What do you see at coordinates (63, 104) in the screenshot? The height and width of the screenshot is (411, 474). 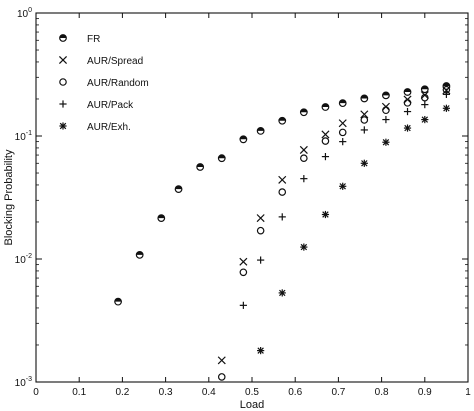 I see `legend-marker-plus` at bounding box center [63, 104].